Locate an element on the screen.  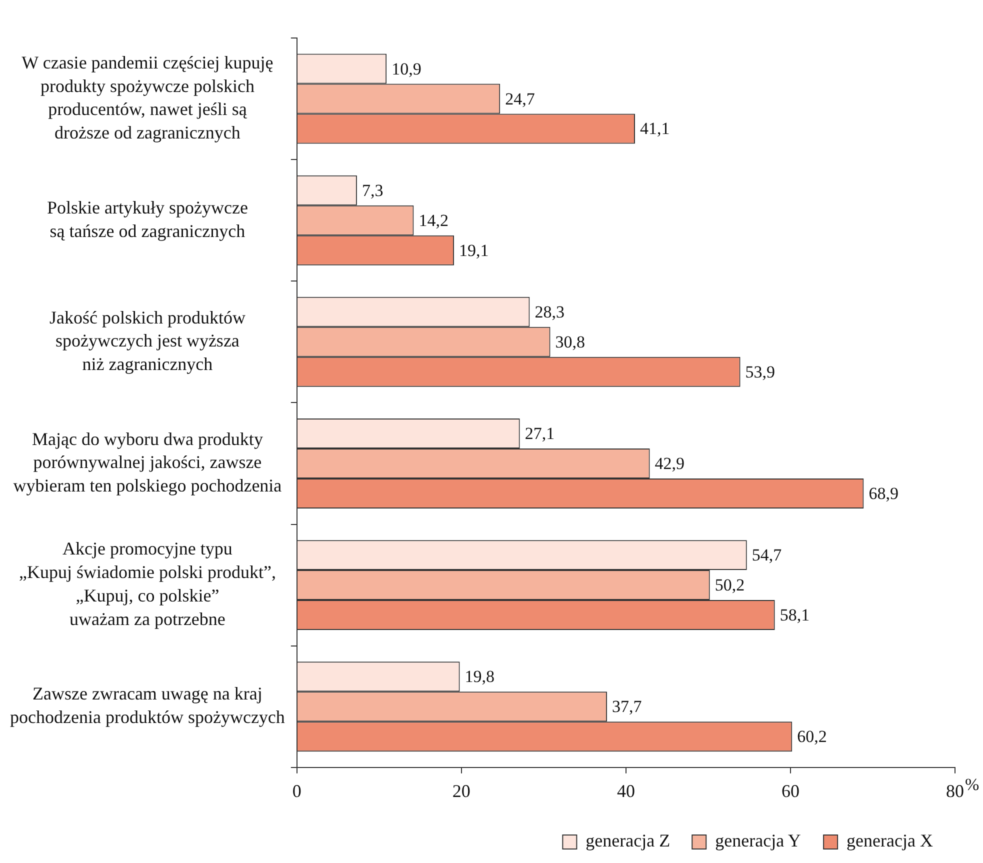
data-label: 24,7 is located at coordinates (520, 98).